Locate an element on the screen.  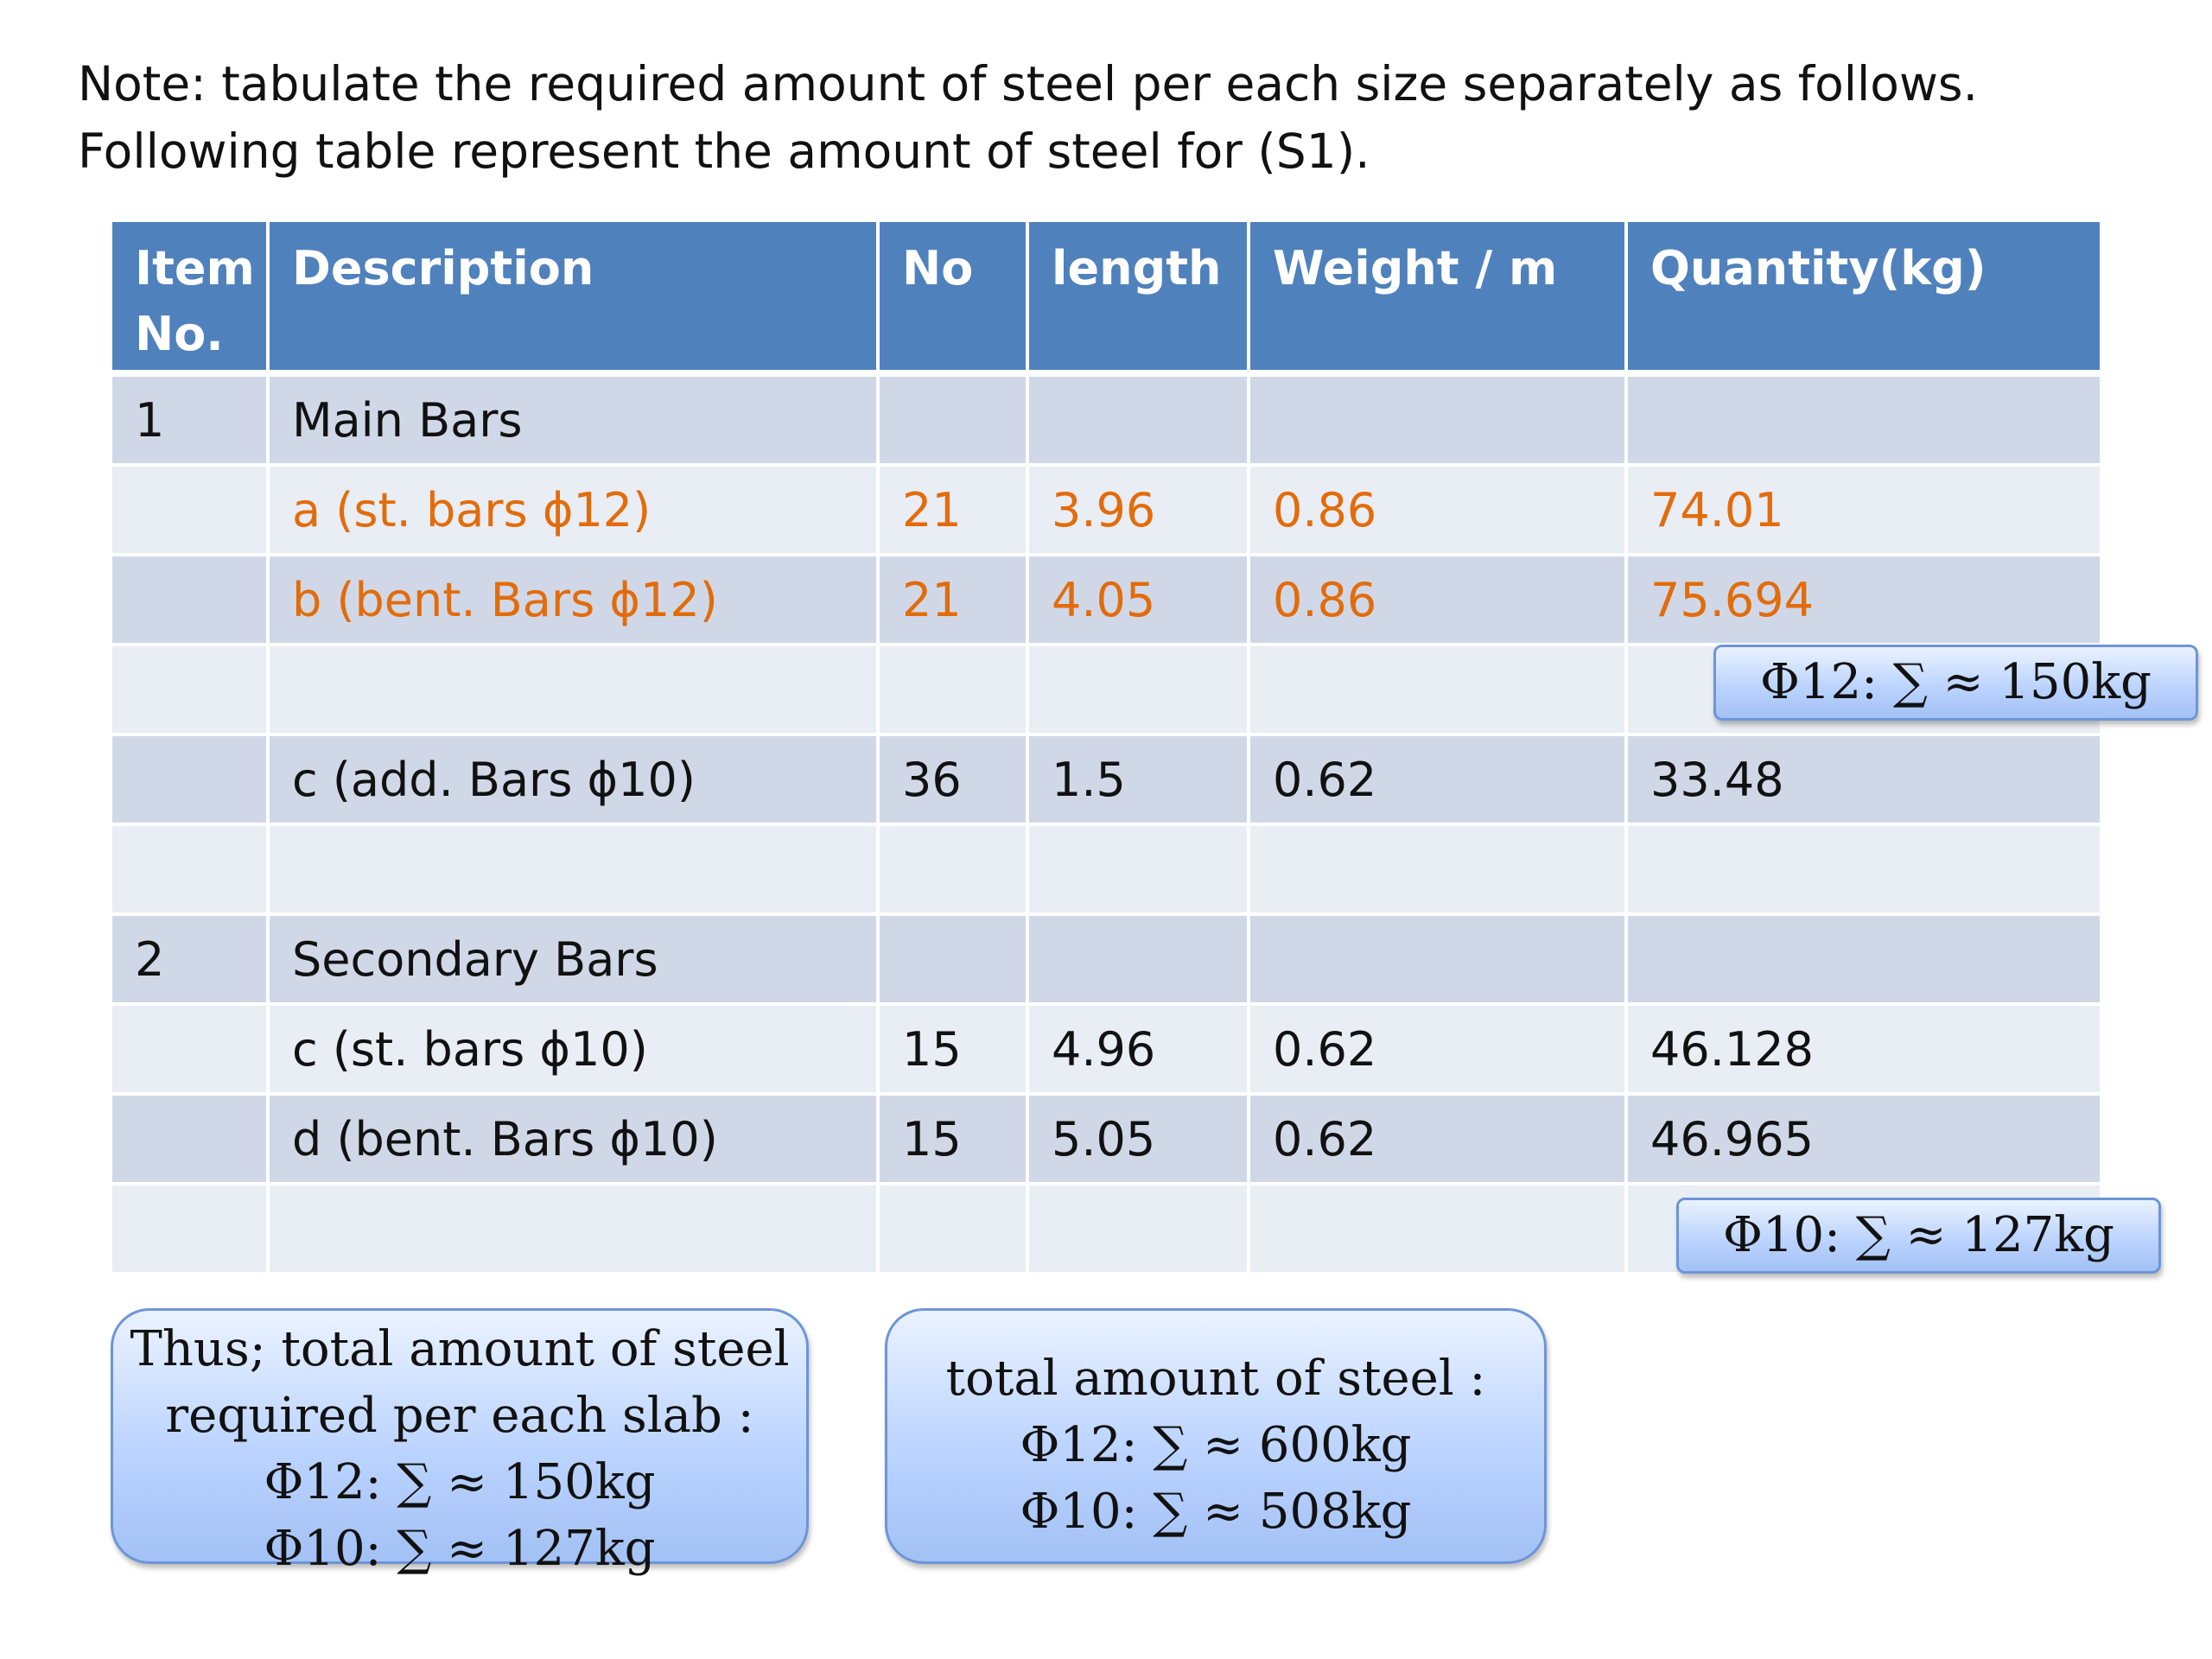
table-row: d (bent. Bars ϕ10) 15 5.05 0.62 46.965 is located at coordinates (1106, 1139).